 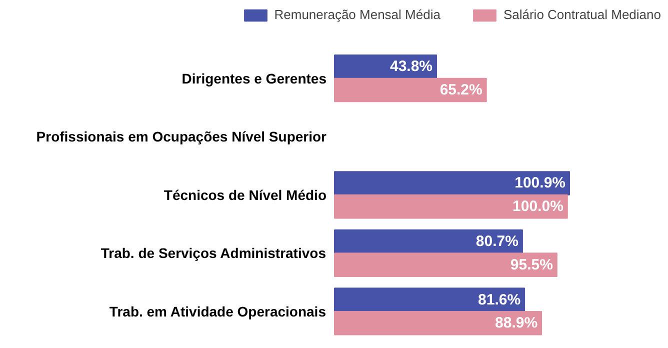 What do you see at coordinates (254, 78) in the screenshot?
I see `y-tick-label: Dirigentes e Gerentes` at bounding box center [254, 78].